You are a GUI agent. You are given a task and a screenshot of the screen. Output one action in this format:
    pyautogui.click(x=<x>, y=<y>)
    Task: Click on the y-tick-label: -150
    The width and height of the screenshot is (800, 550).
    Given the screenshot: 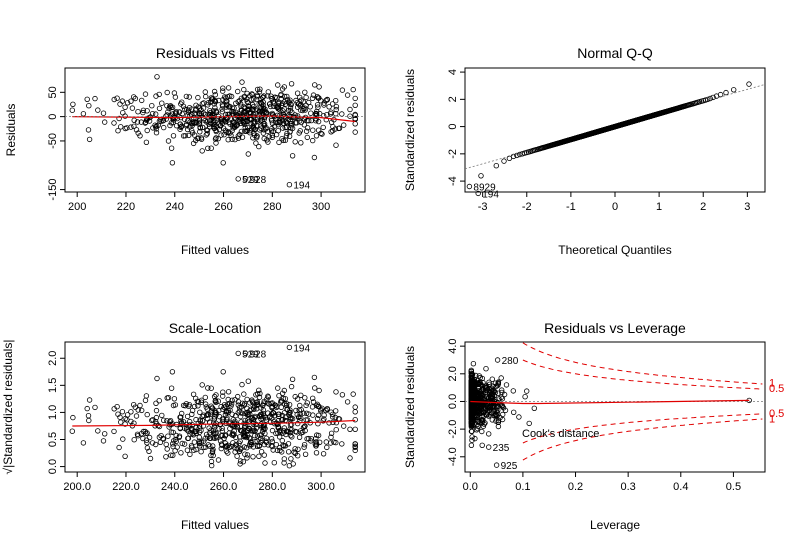 What is the action you would take?
    pyautogui.click(x=53, y=190)
    